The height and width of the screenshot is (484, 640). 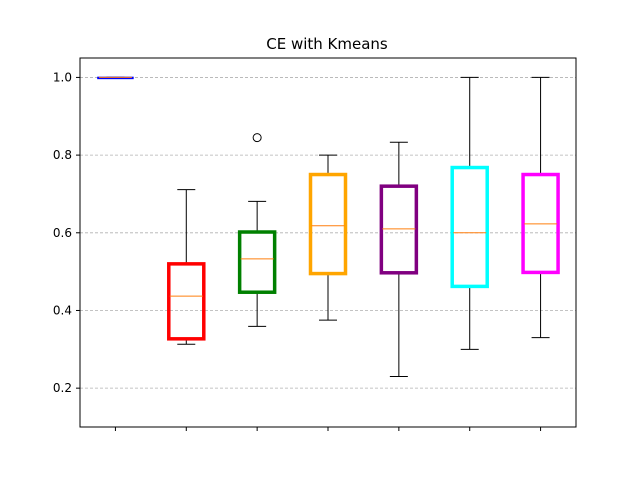 I want to click on y-tick-label: 1.0, so click(x=62, y=77).